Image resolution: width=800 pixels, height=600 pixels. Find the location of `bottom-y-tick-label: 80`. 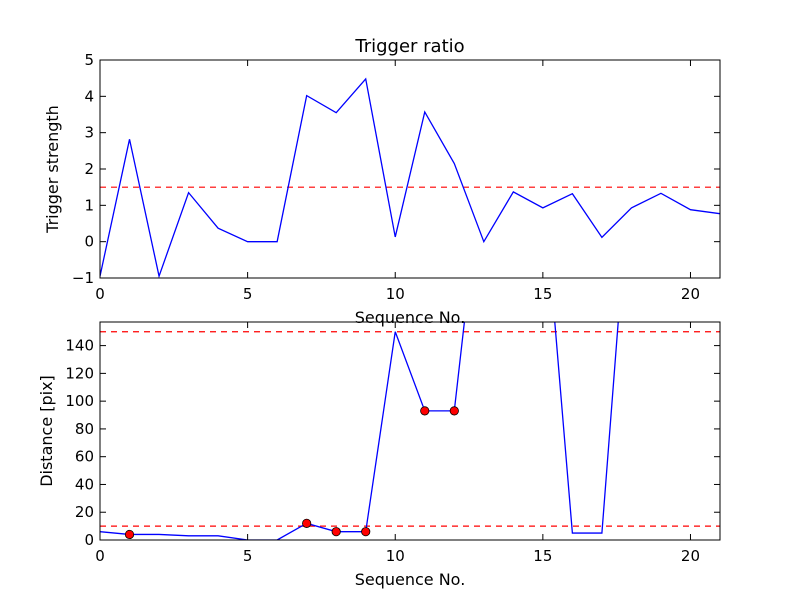

bottom-y-tick-label: 80 is located at coordinates (84, 429).